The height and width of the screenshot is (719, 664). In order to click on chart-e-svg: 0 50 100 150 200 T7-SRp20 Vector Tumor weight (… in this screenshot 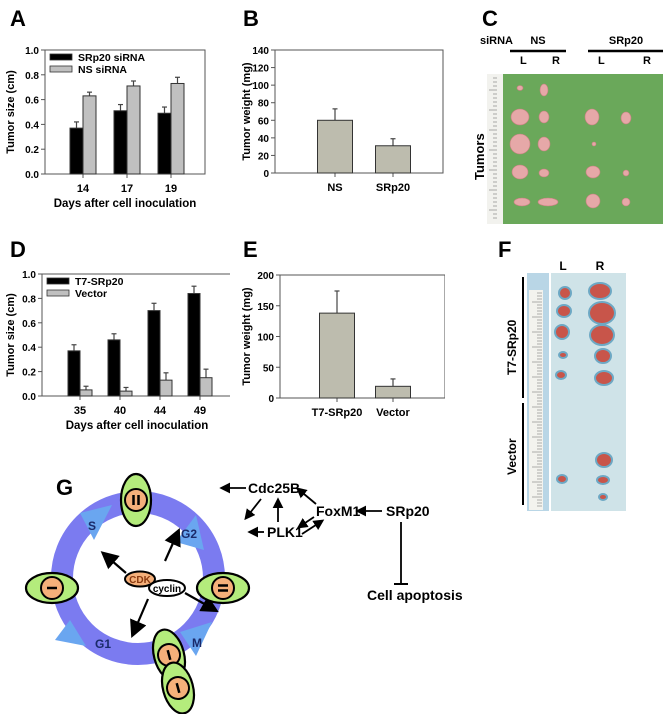, I will do `click(343, 345)`.